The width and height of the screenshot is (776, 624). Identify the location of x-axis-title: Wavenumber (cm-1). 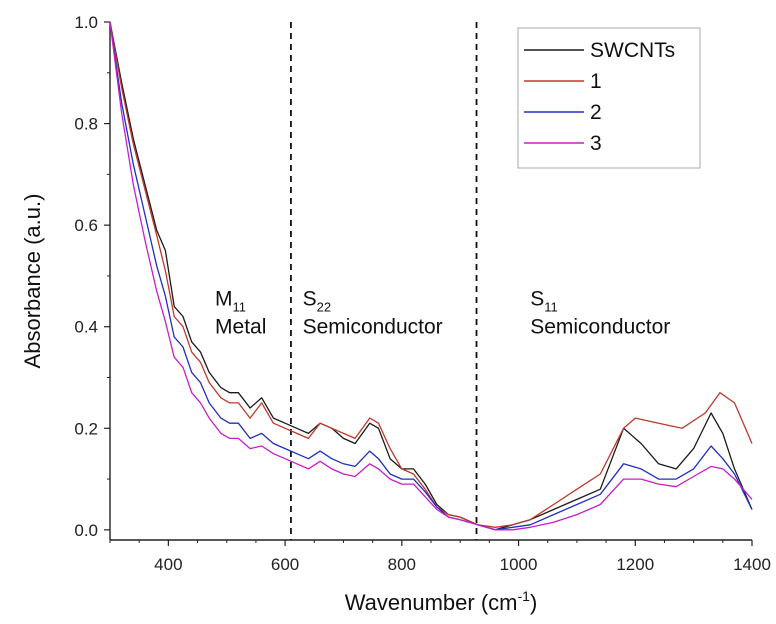
(441, 601).